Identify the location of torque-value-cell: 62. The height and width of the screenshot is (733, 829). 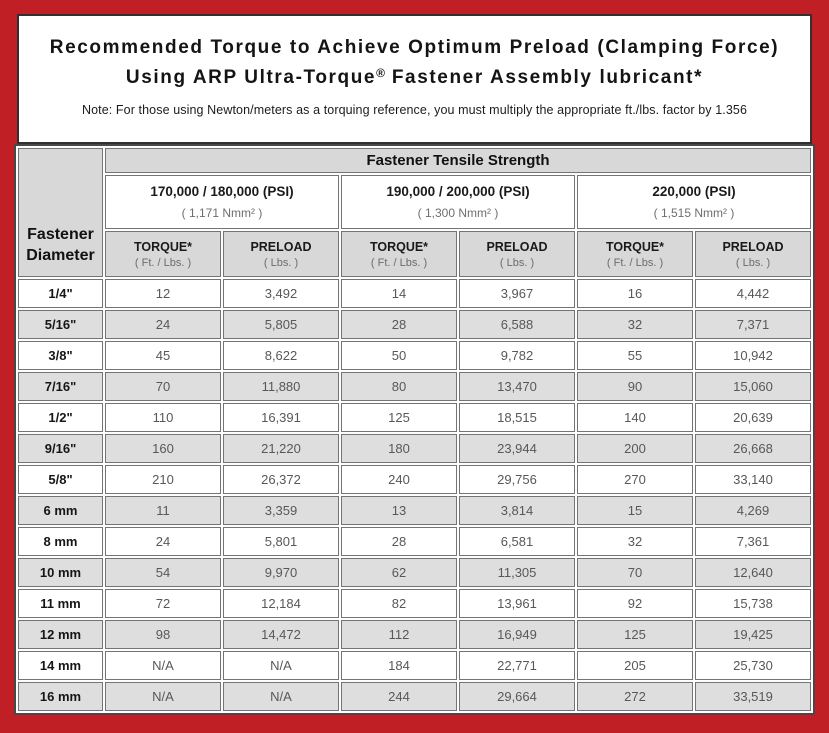
(399, 572).